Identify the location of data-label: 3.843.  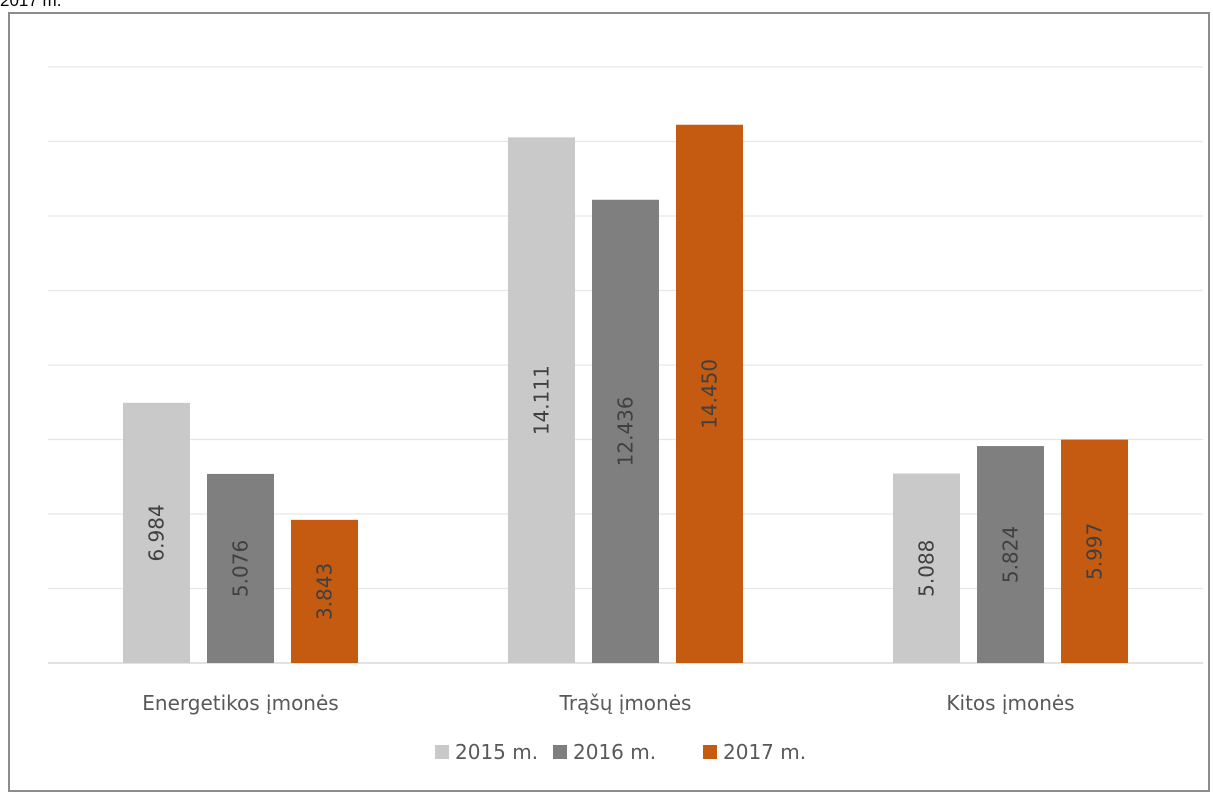
(325, 591).